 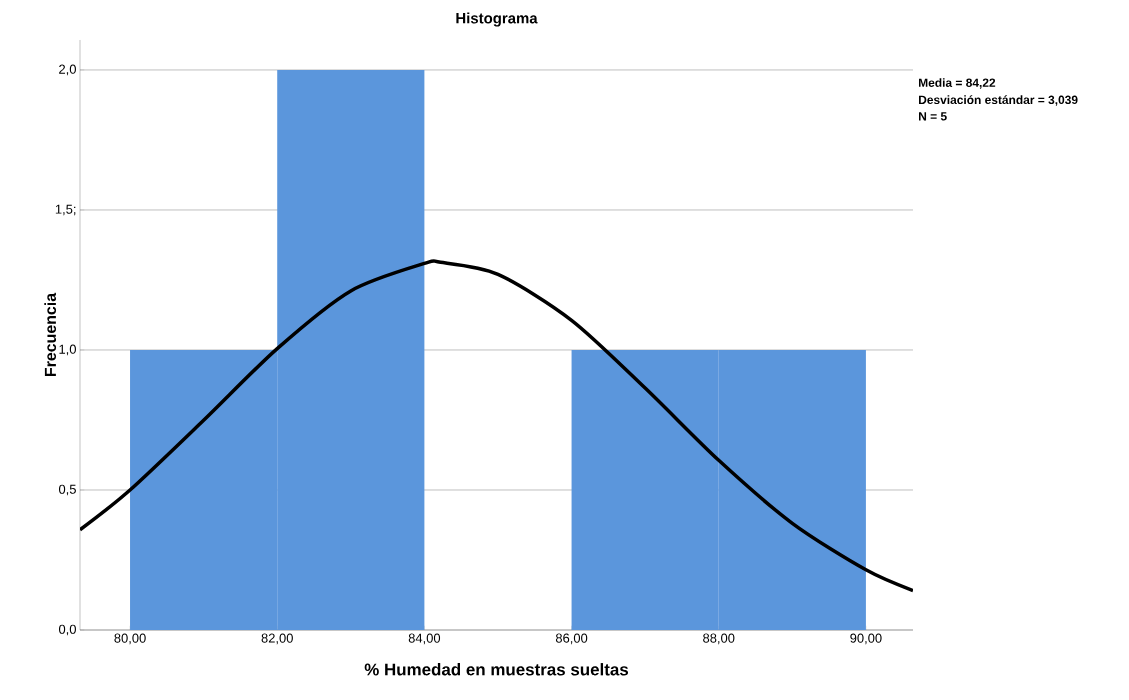 What do you see at coordinates (424, 639) in the screenshot?
I see `x-tick-label: 84,00` at bounding box center [424, 639].